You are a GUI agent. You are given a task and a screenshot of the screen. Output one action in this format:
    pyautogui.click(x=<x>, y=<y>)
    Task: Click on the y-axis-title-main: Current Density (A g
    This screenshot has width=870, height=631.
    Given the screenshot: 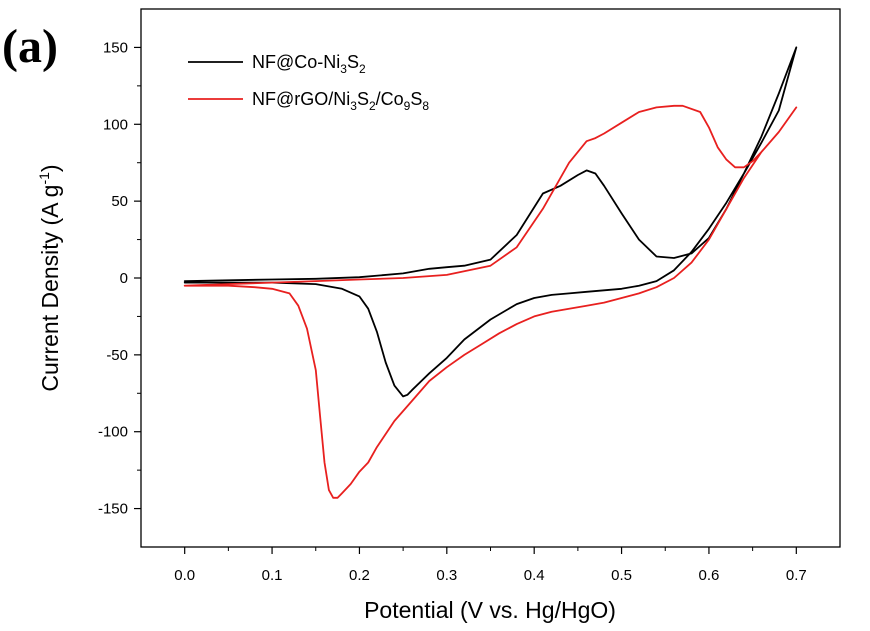 What is the action you would take?
    pyautogui.click(x=50, y=288)
    